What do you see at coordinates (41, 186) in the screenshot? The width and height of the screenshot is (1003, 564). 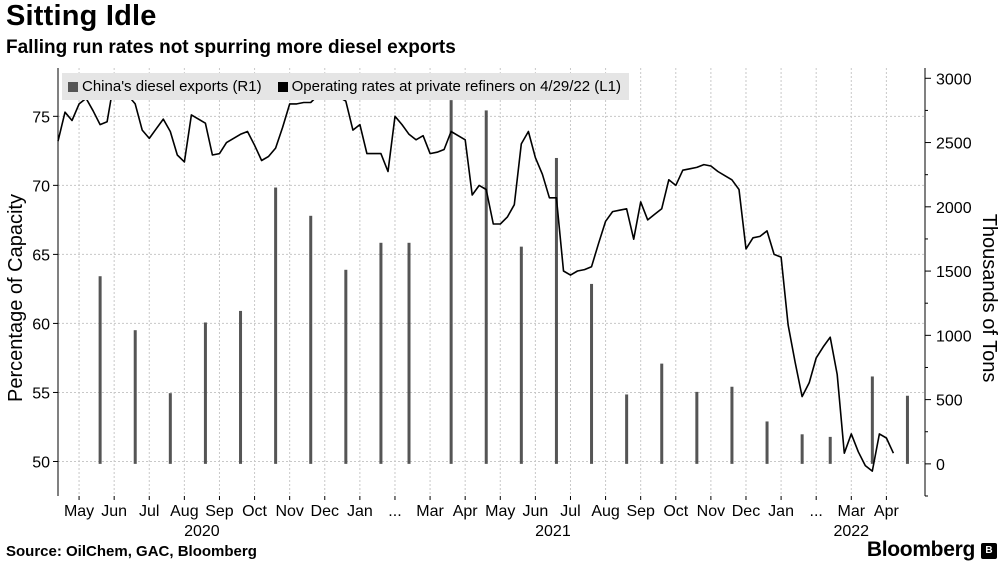 I see `y-left-tick-label: 70` at bounding box center [41, 186].